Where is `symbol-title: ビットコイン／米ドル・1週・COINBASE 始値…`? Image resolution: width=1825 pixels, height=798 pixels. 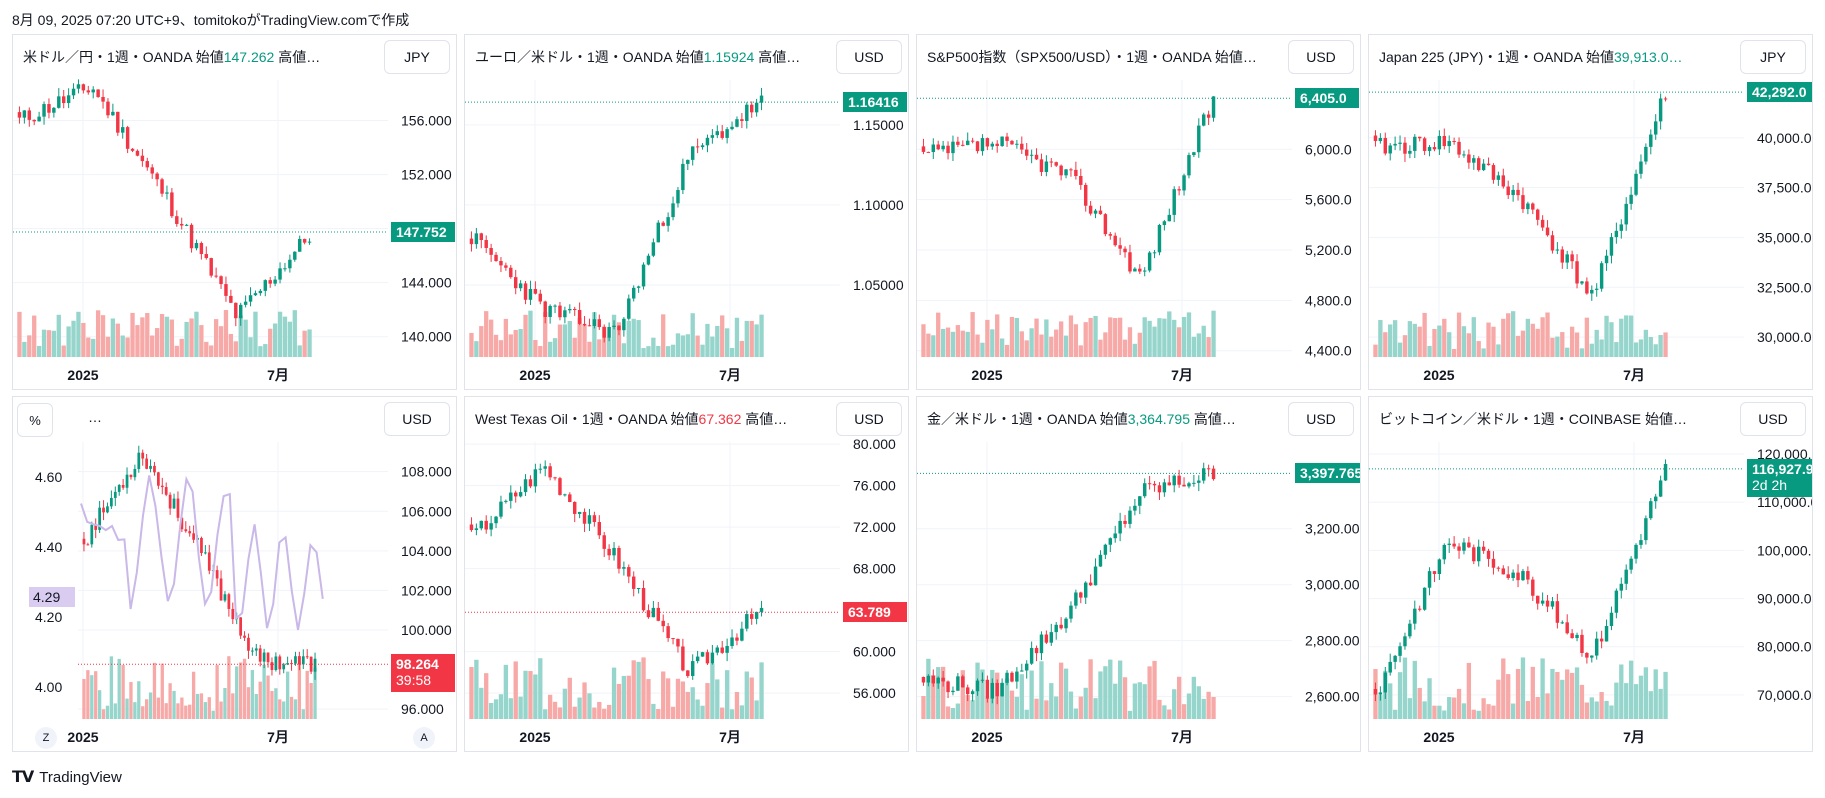
symbol-title: ビットコイン／米ドル・1週・COINBASE 始値… is located at coordinates (1556, 419).